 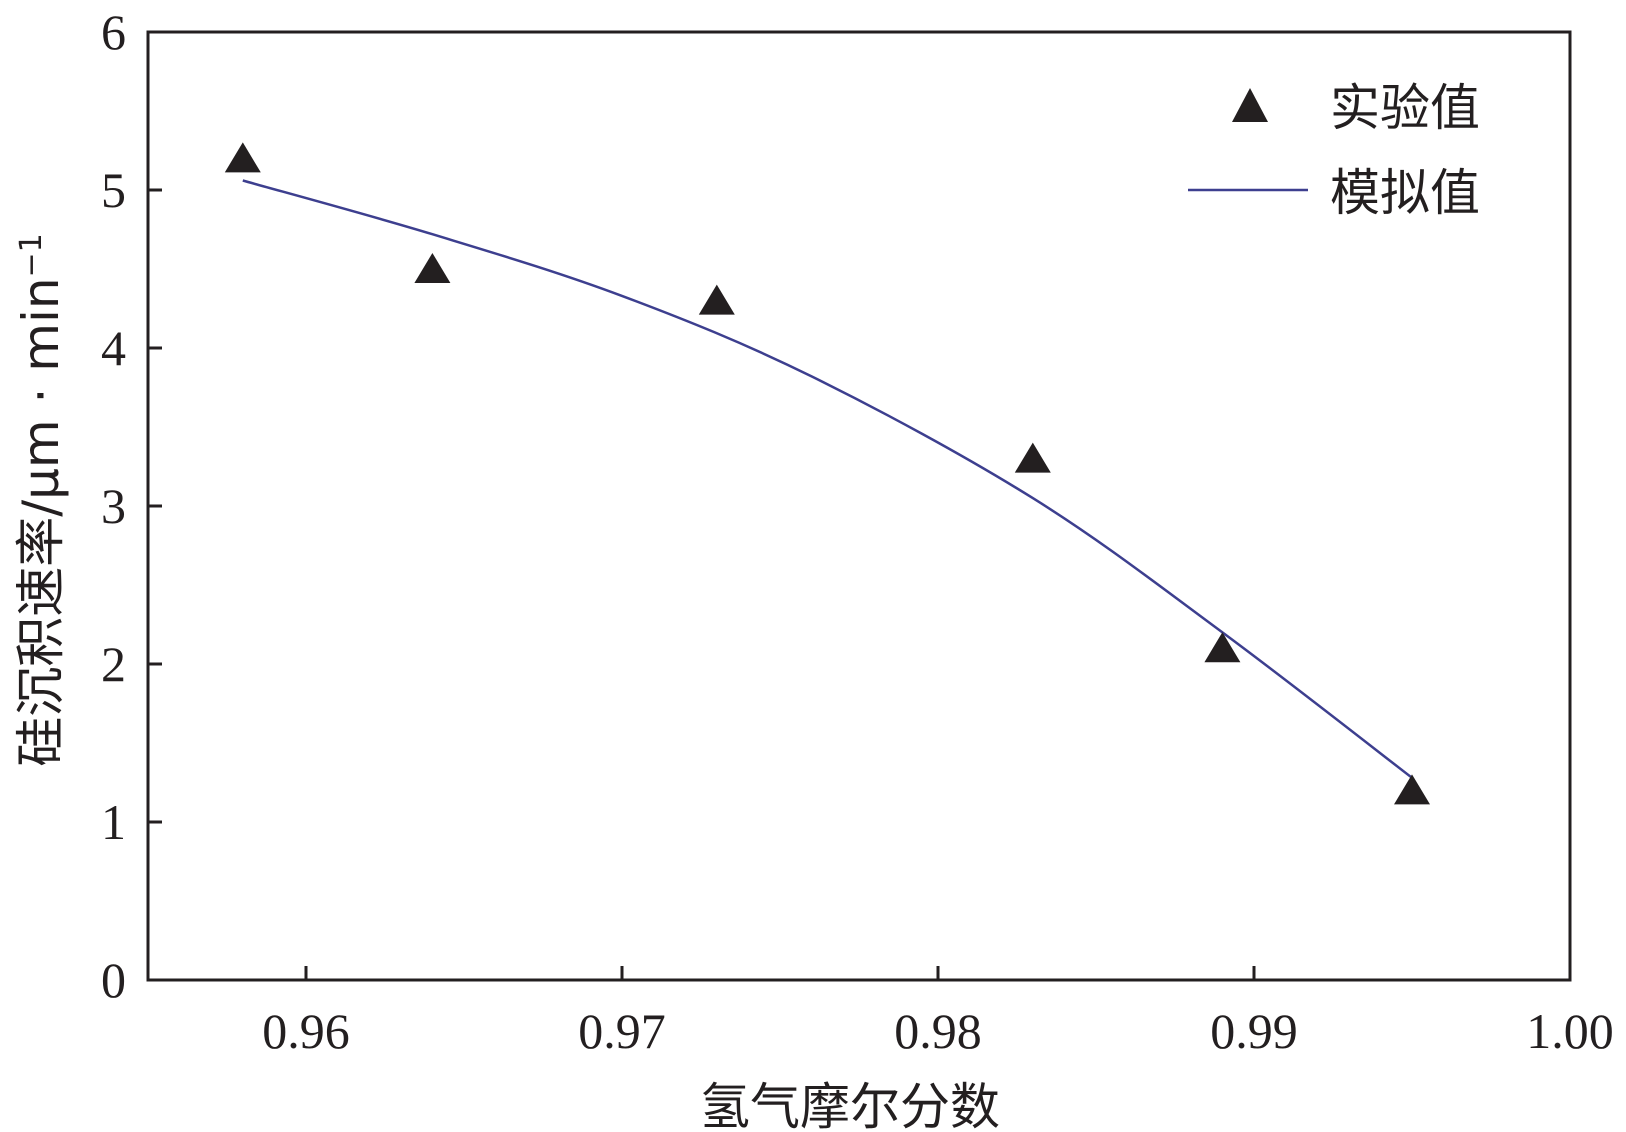 I want to click on y-axis-title-main: 硅沉积速率/μm · min, so click(x=41, y=521).